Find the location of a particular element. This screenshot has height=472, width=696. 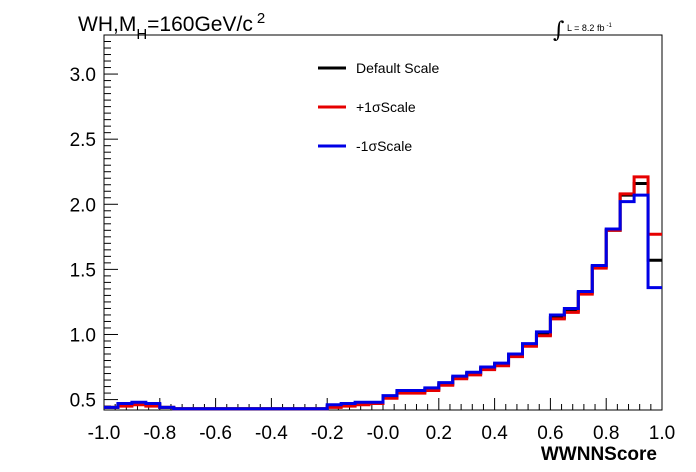

title-superscript: 2 is located at coordinates (261, 18).